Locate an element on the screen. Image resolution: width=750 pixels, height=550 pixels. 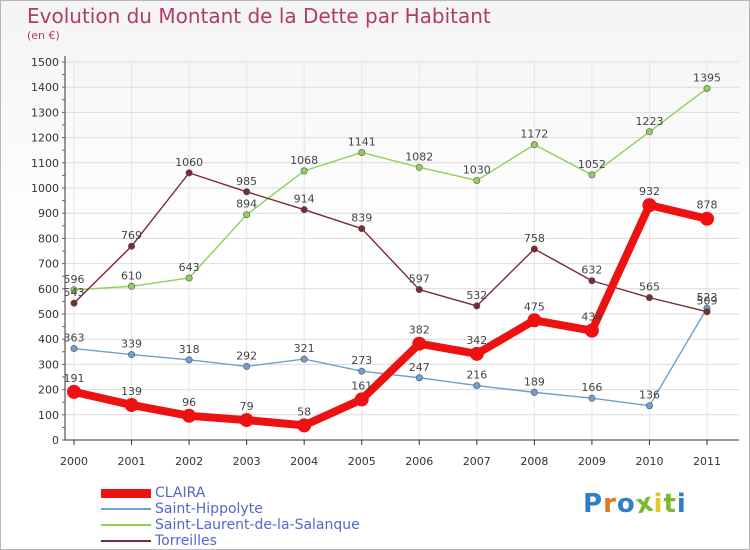
data-label: 985 is located at coordinates (246, 181).